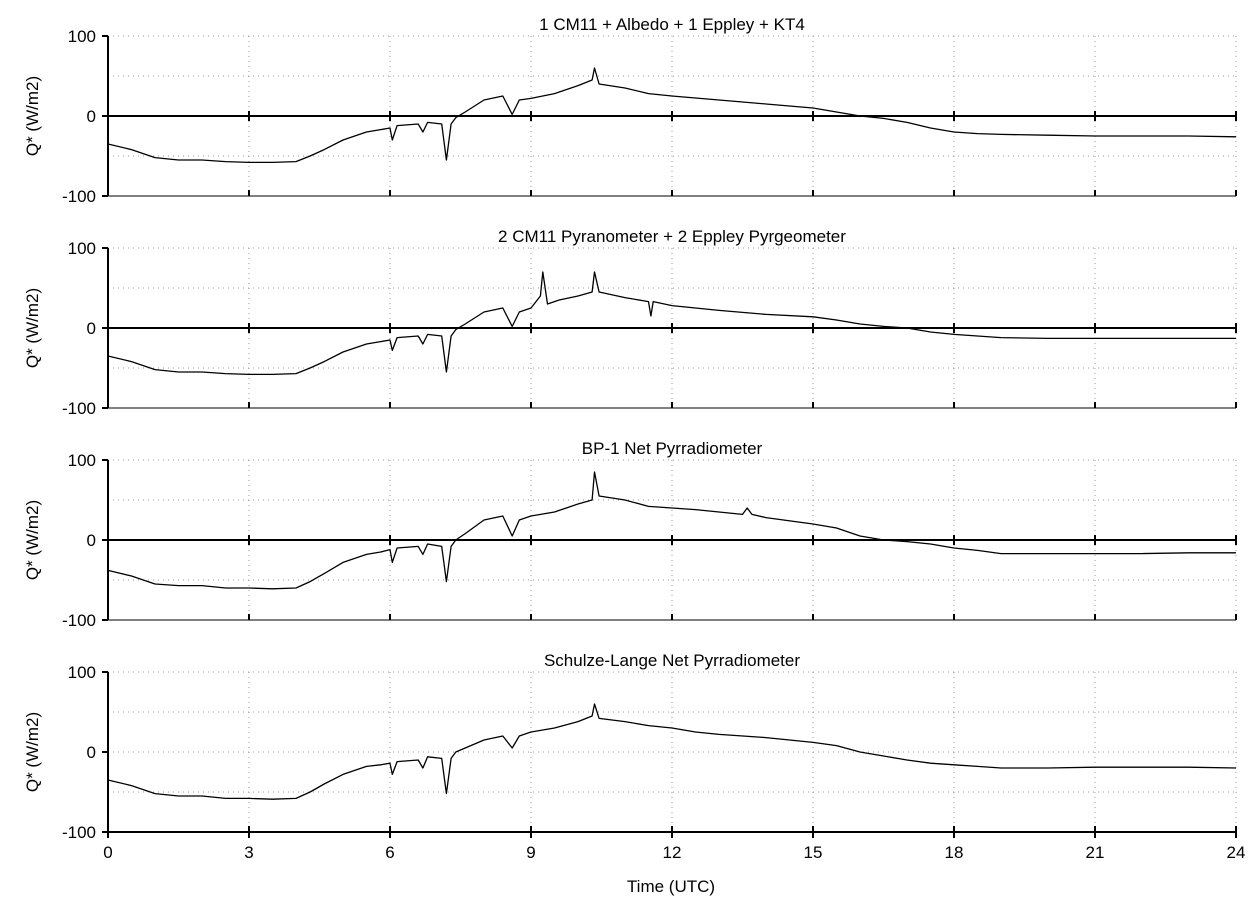 This screenshot has height=901, width=1248. Describe the element at coordinates (1236, 852) in the screenshot. I see `x-tick-label: 24` at that location.